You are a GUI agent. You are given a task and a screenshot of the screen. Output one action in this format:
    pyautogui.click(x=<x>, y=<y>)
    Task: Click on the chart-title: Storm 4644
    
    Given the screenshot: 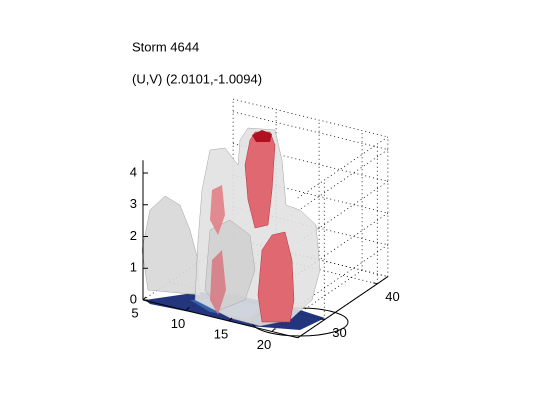 What is the action you would take?
    pyautogui.click(x=165, y=46)
    